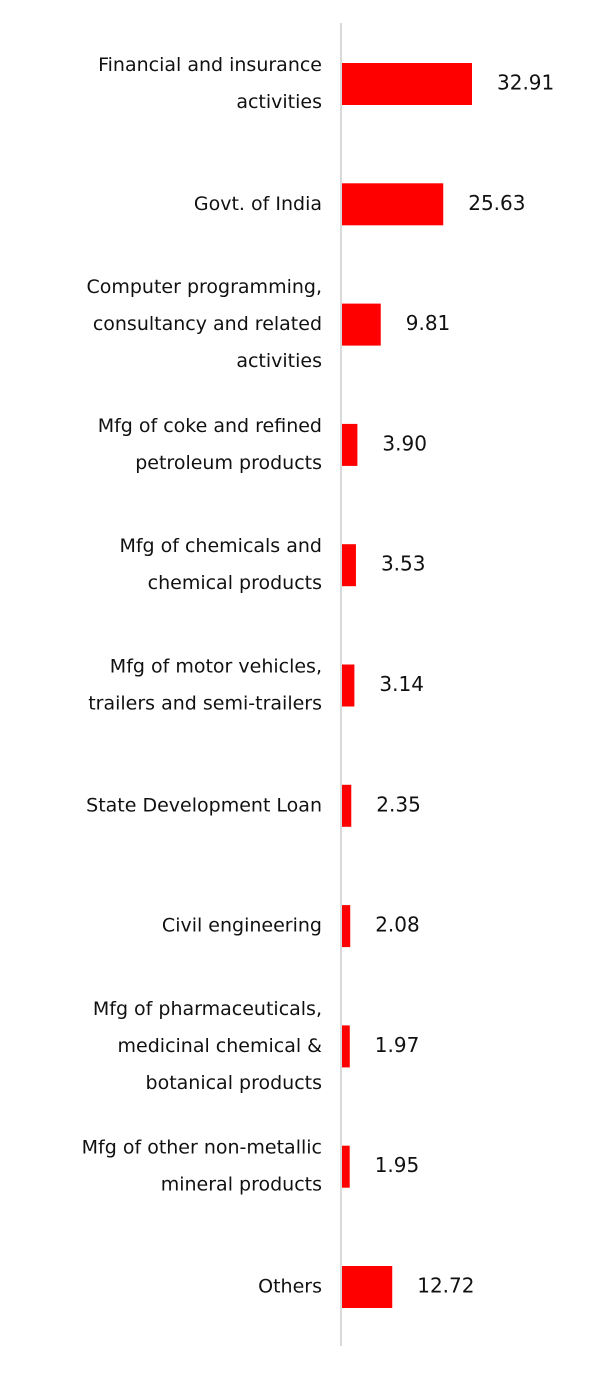 This screenshot has width=606, height=1373. I want to click on value-label-0: 32.91, so click(525, 83).